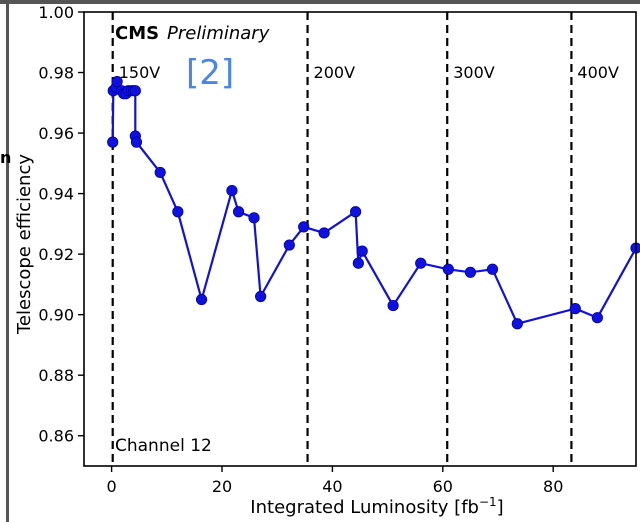 This screenshot has width=640, height=522. I want to click on y-tick-label: 0.88, so click(56, 375).